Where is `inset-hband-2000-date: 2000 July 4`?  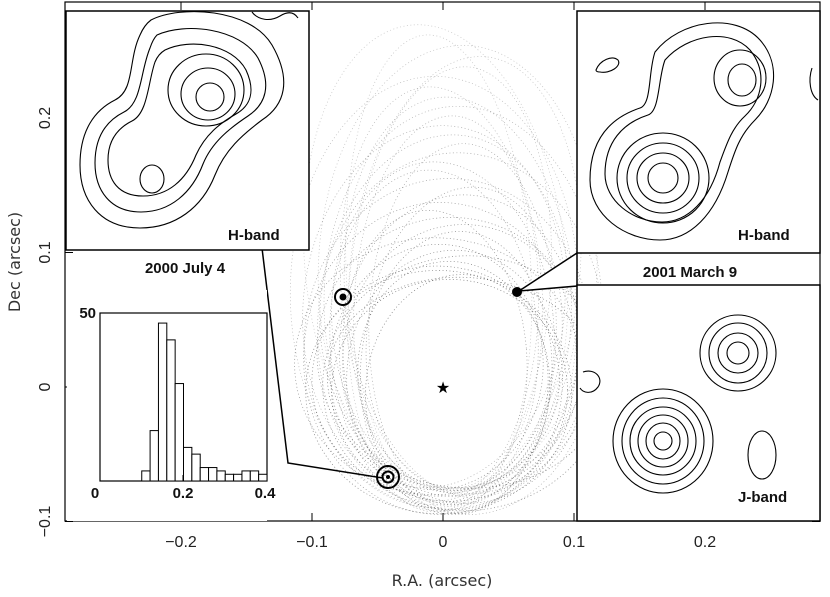
inset-hband-2000-date: 2000 July 4 is located at coordinates (185, 268).